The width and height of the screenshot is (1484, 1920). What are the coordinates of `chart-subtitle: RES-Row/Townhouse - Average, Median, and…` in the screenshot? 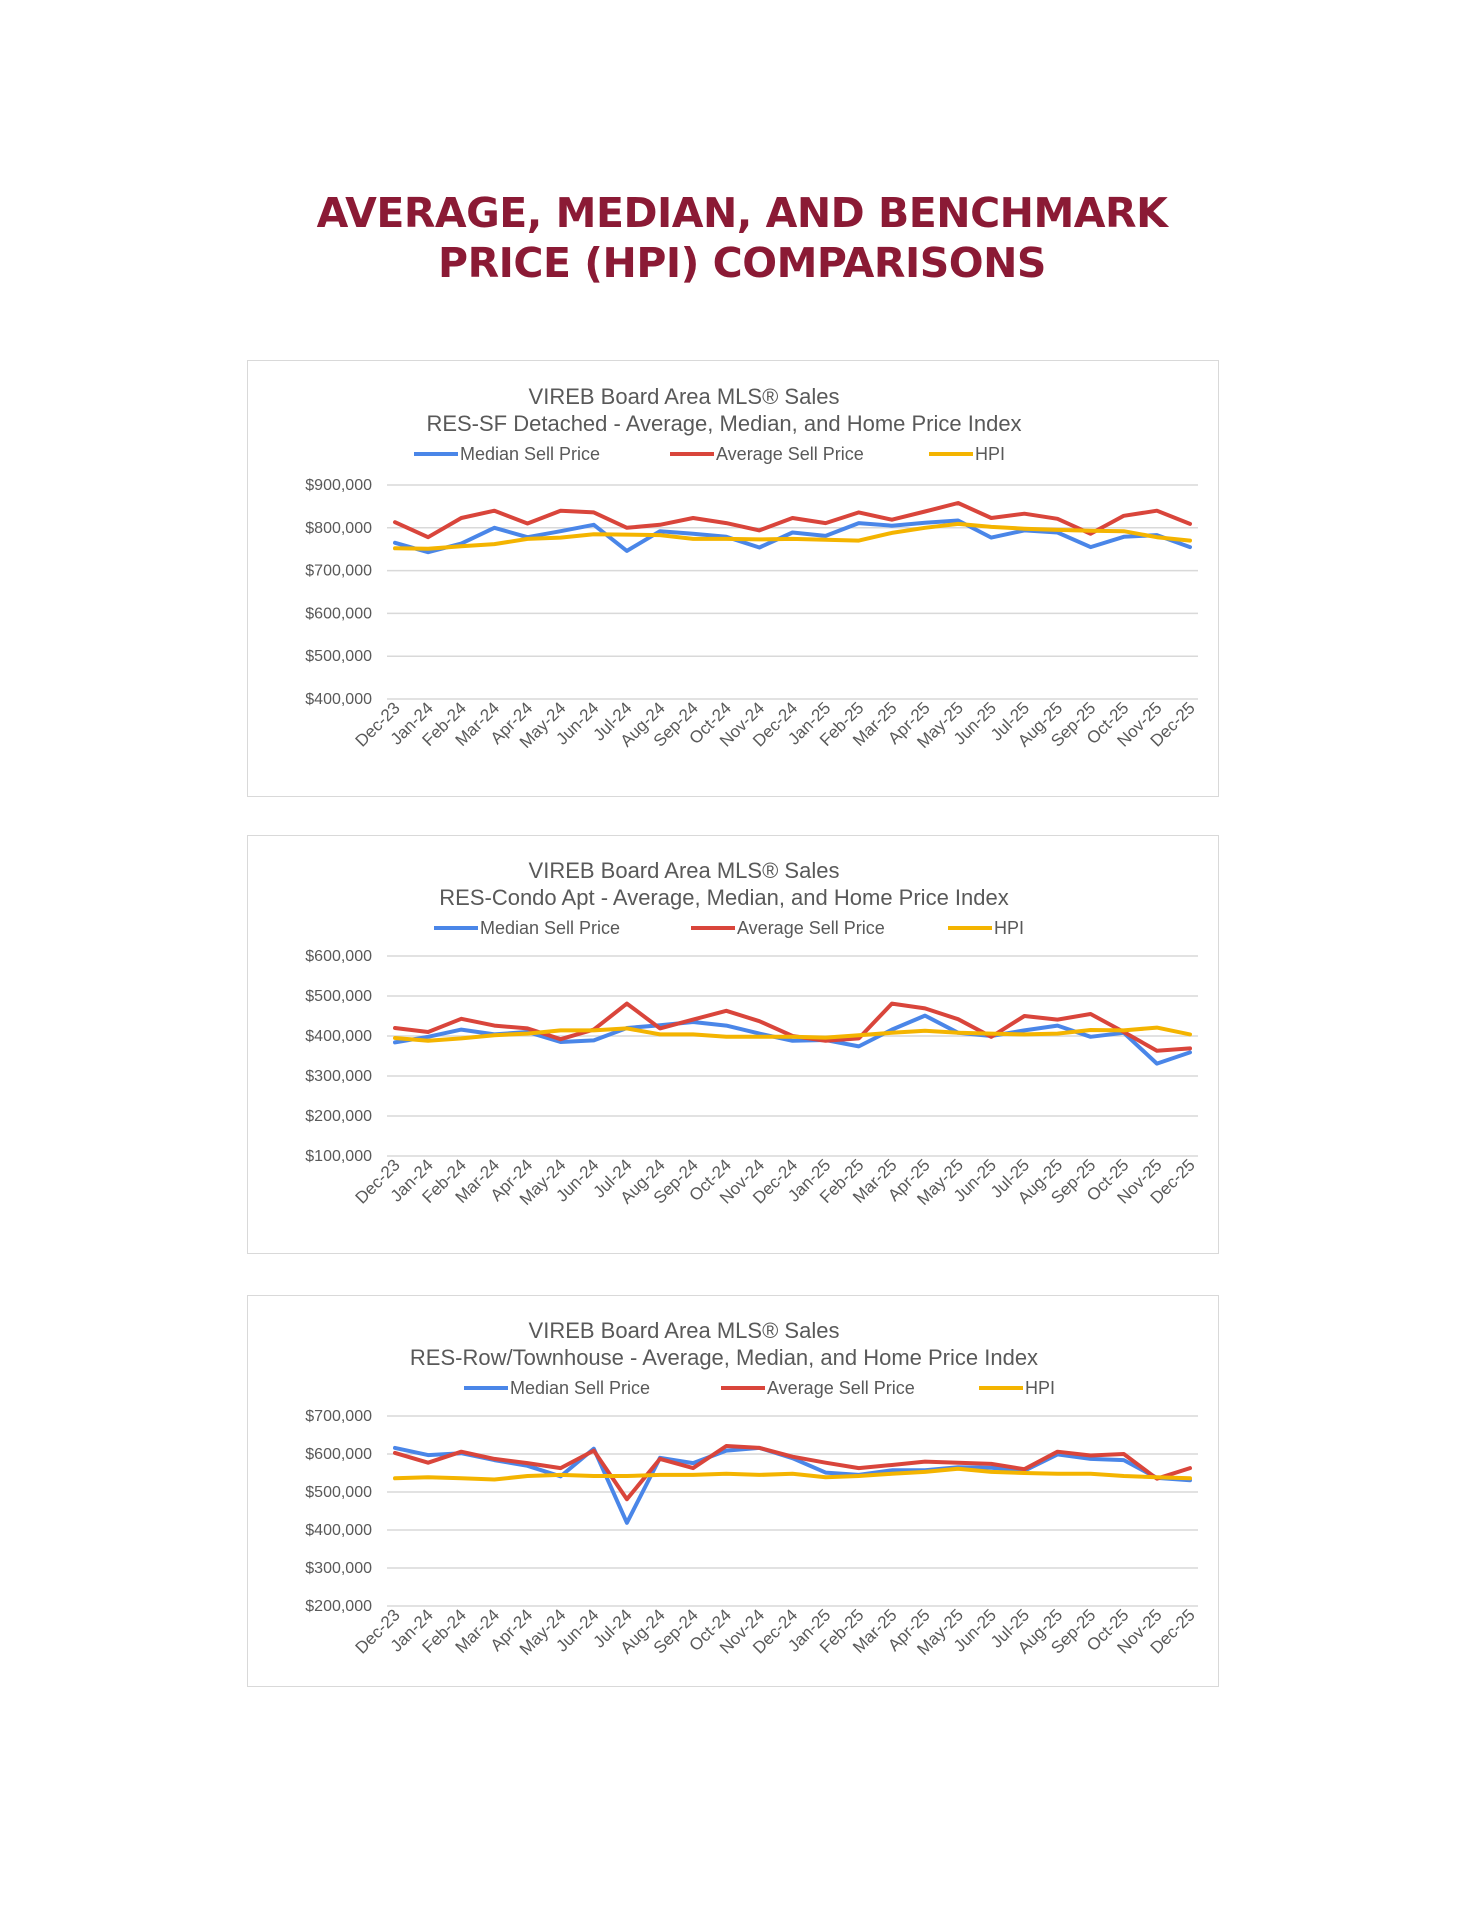 It's located at (724, 1357).